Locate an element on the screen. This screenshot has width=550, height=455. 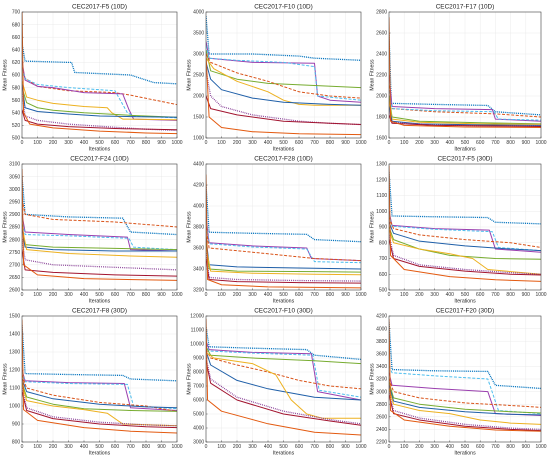
y-tick-label: 1300 is located at coordinates (381, 165).